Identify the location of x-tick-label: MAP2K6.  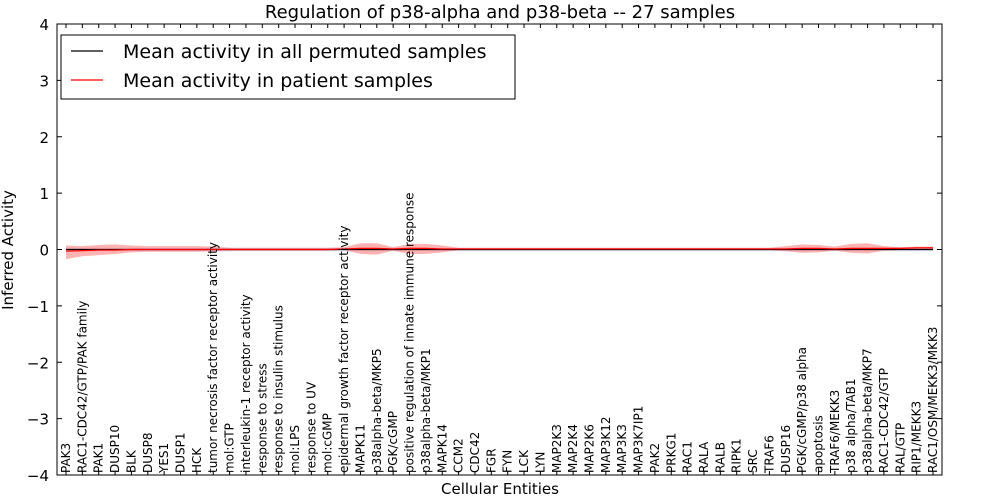
(589, 448).